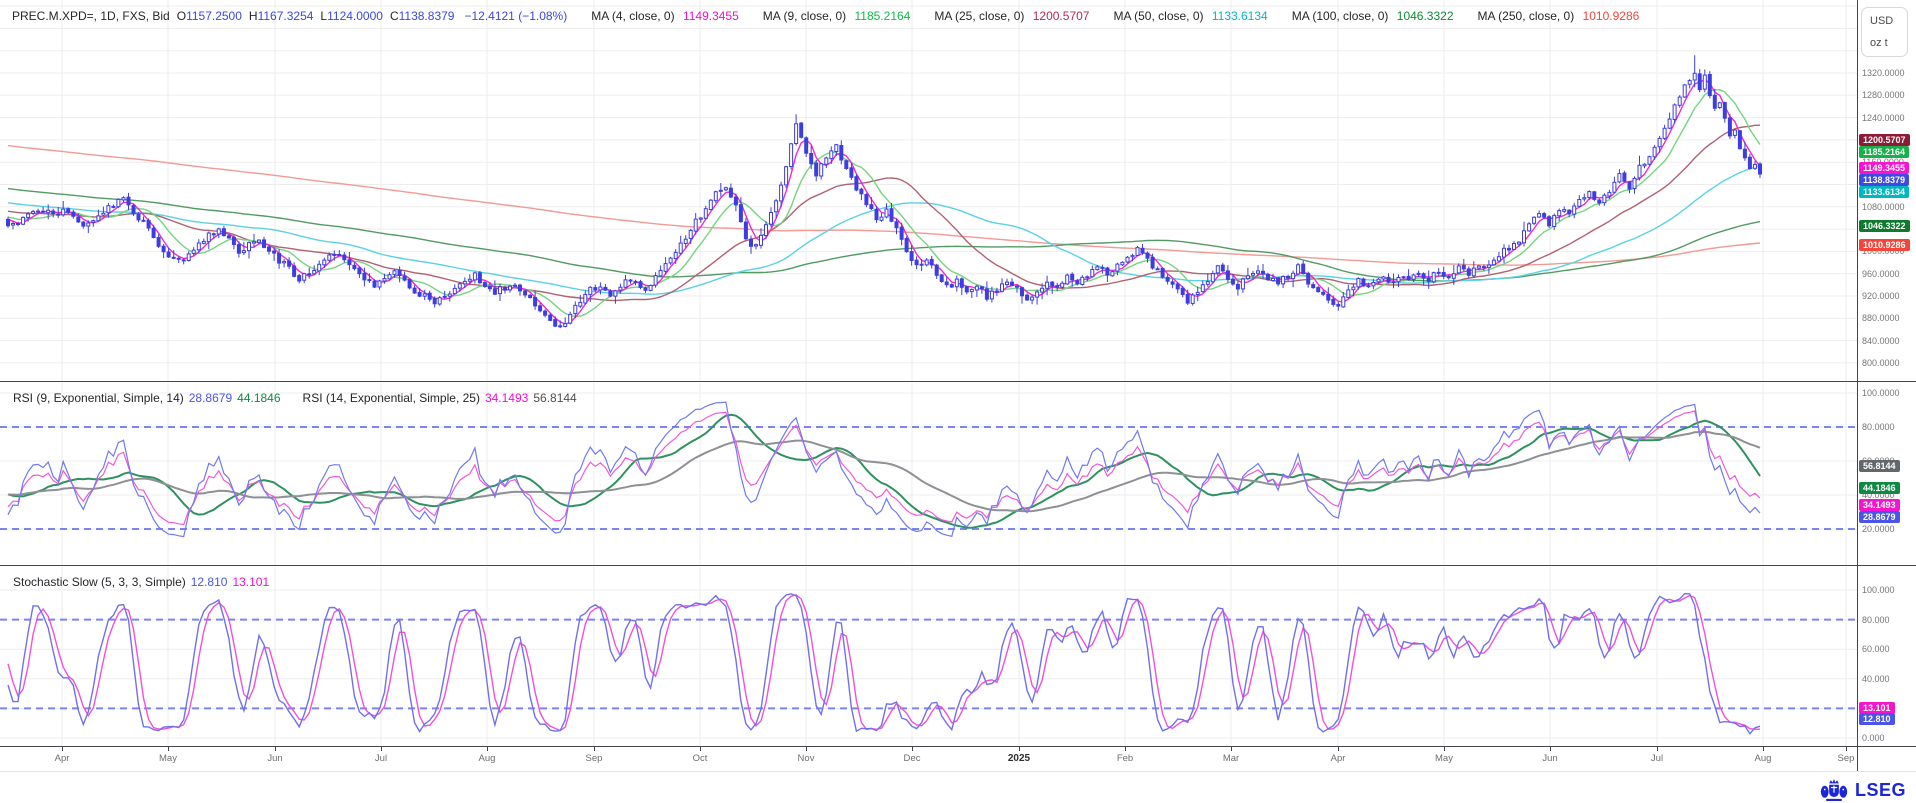 The height and width of the screenshot is (803, 1916). Describe the element at coordinates (1125, 758) in the screenshot. I see `time-label-feb: Feb` at that location.